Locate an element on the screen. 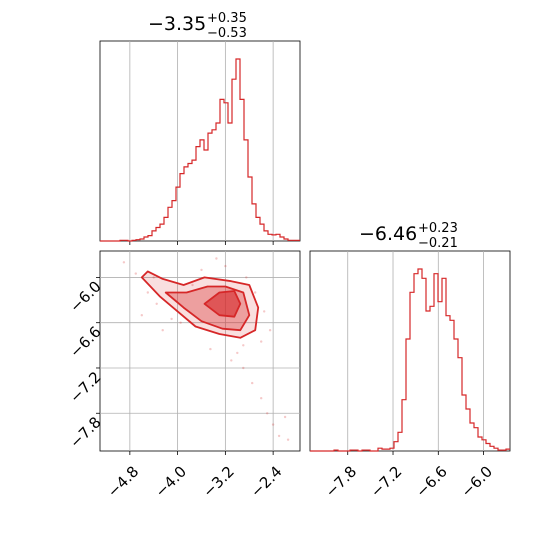 Image resolution: width=550 pixels, height=550 pixels. bottom-left-ytick-label-2: −7.2 is located at coordinates (85, 387).